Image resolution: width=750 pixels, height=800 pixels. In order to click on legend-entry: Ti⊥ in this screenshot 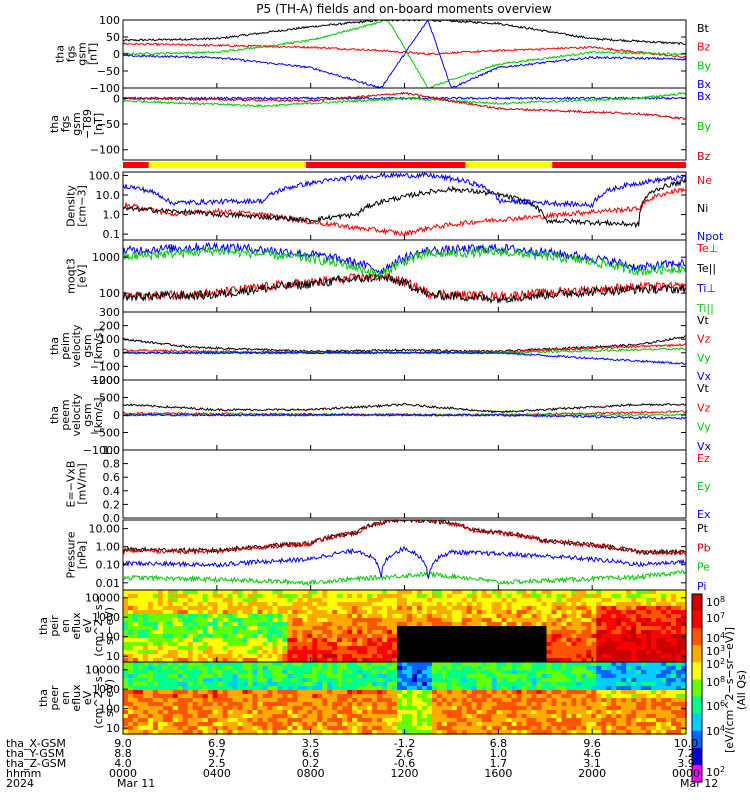, I will do `click(706, 288)`.